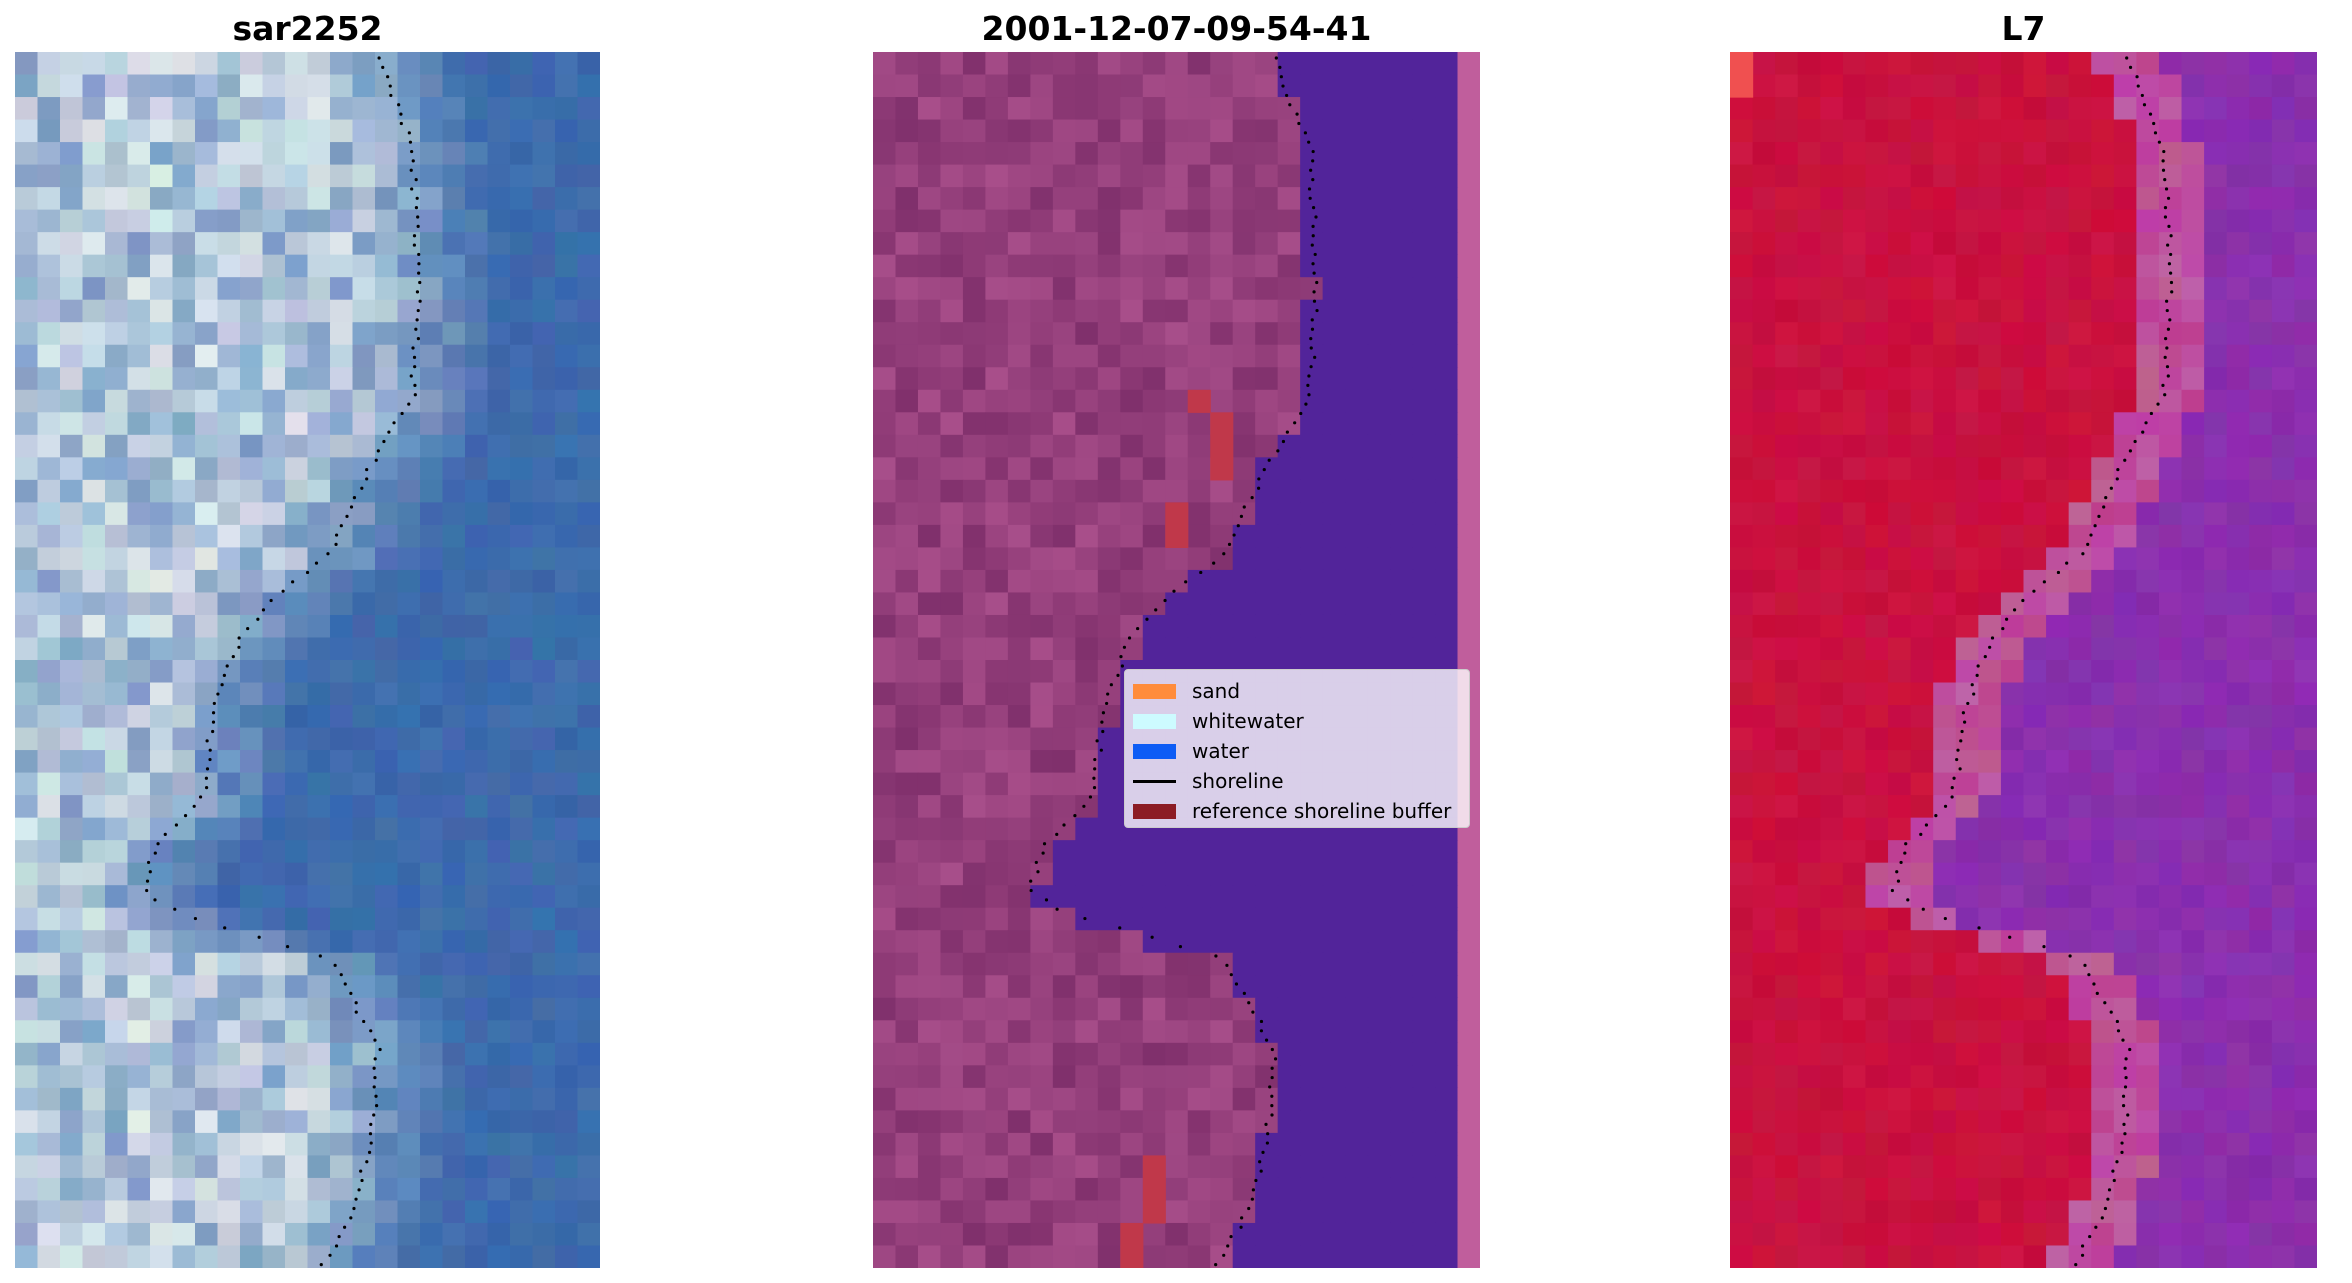 The width and height of the screenshot is (2352, 1283). I want to click on legend-swatch-water, so click(1154, 751).